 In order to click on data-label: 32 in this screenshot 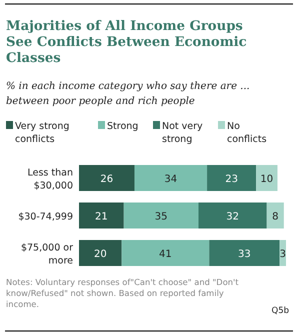, I will do `click(233, 217)`.